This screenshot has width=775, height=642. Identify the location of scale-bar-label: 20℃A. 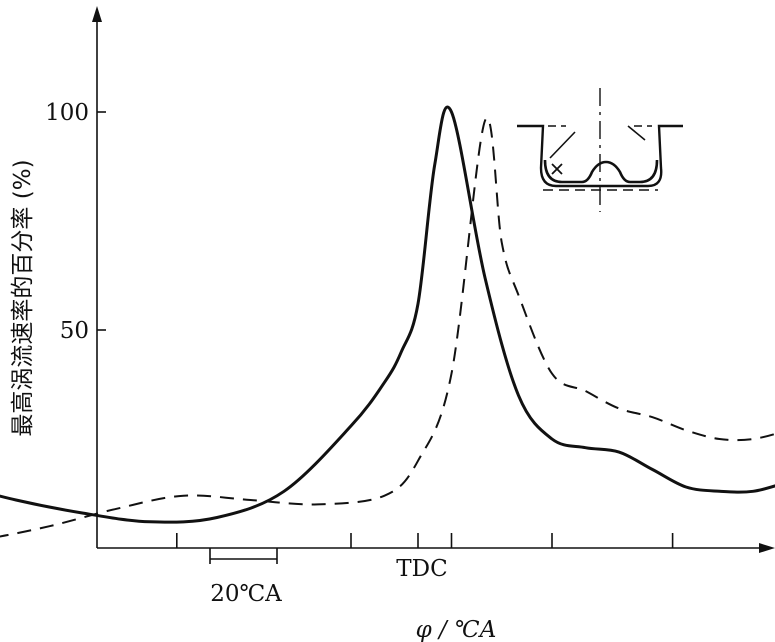
(246, 594).